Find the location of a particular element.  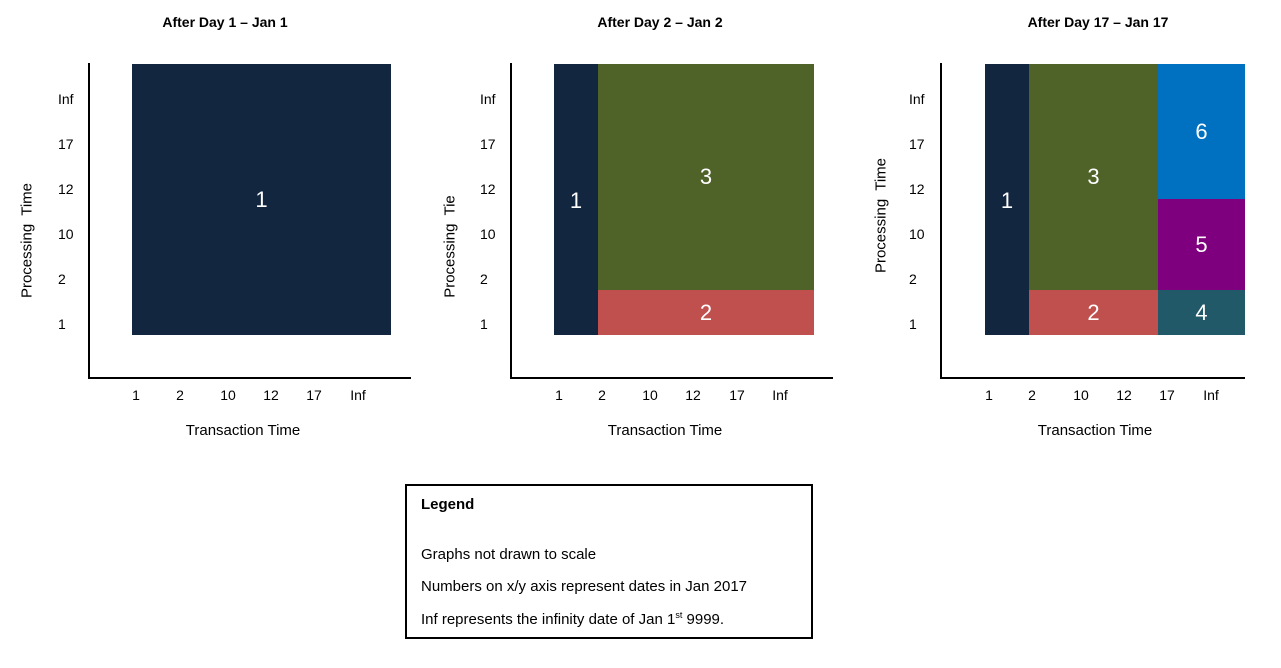

panel-title: After Day 2 – Jan 2 is located at coordinates (660, 22).